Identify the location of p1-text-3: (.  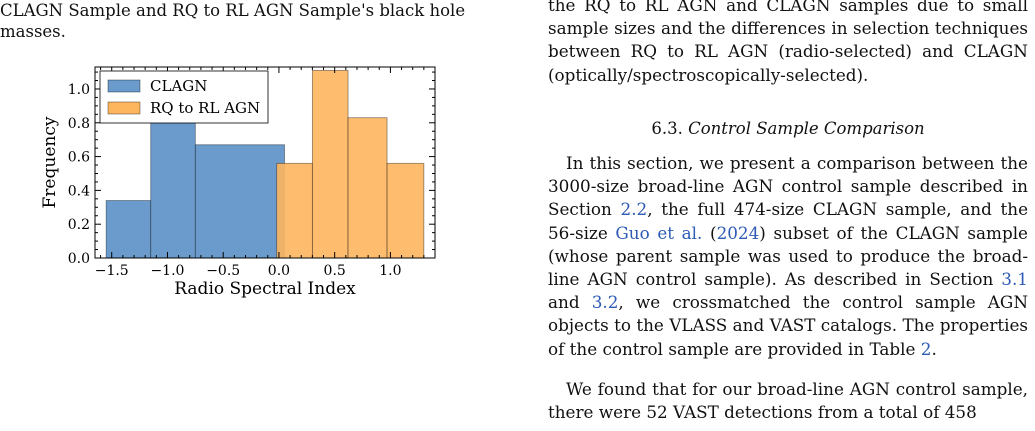
(709, 232).